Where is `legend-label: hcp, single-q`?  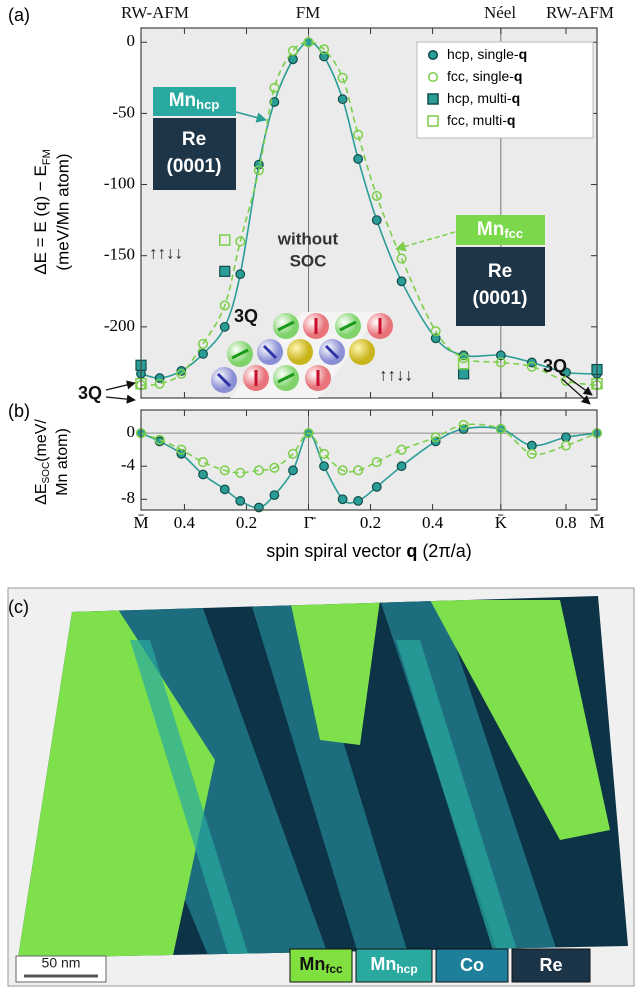 legend-label: hcp, single-q is located at coordinates (487, 54).